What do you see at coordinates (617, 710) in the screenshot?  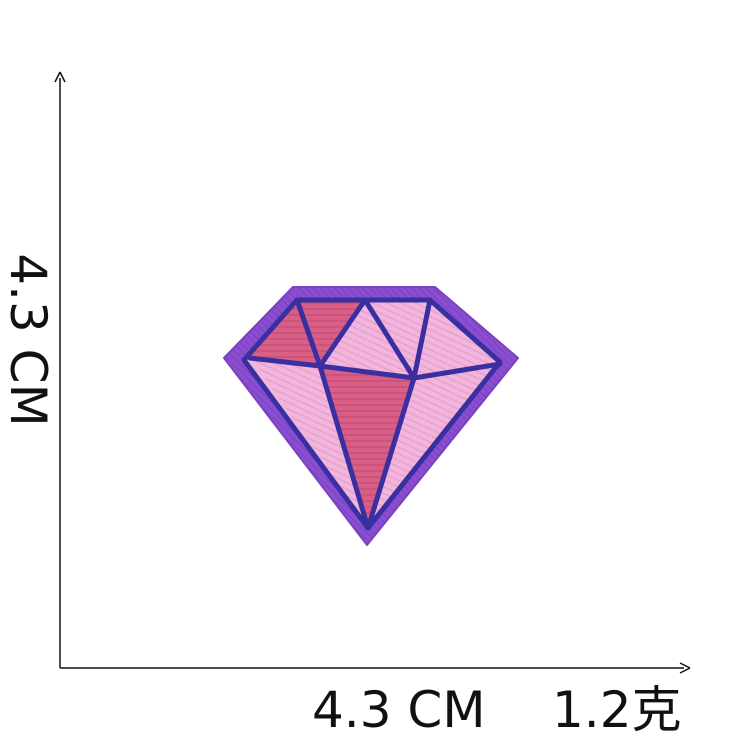 I see `weight-label: 1.2克` at bounding box center [617, 710].